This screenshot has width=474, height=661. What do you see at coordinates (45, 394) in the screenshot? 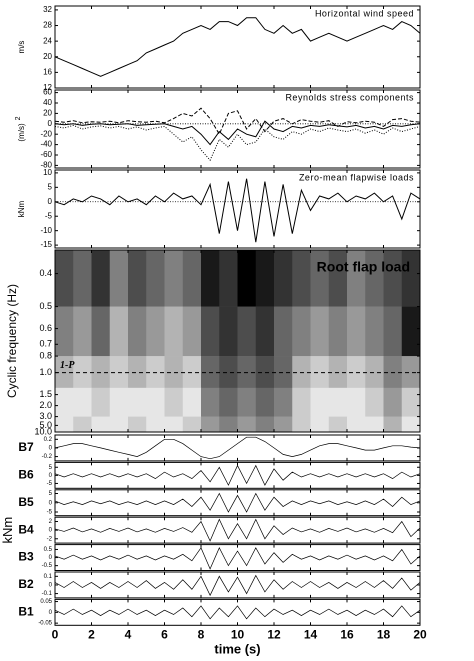
I see `y-tick-label: 1.5` at bounding box center [45, 394].